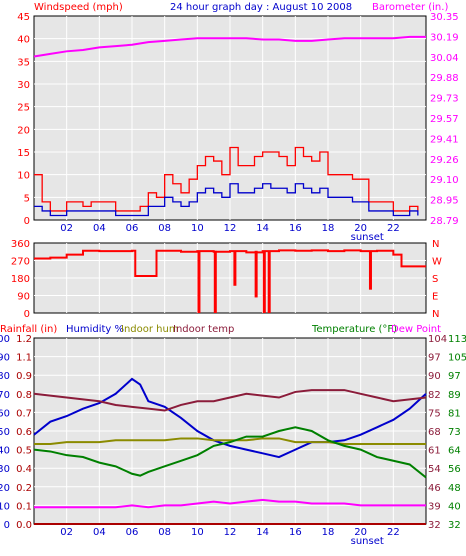 This screenshot has height=556, width=466. Describe the element at coordinates (24, 506) in the screenshot. I see `rainfall-ytick: 0.1` at that location.